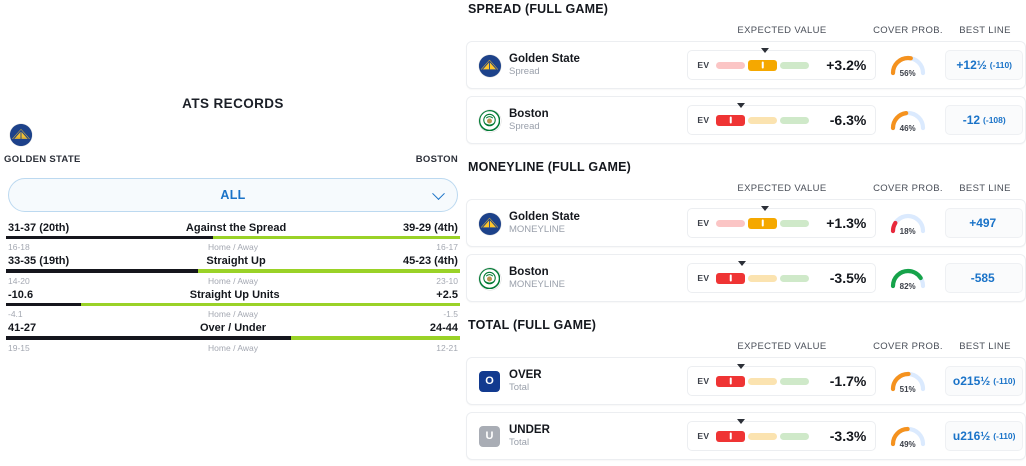 The height and width of the screenshot is (466, 1026). What do you see at coordinates (489, 436) in the screenshot?
I see `under-badge-icon: U` at bounding box center [489, 436].